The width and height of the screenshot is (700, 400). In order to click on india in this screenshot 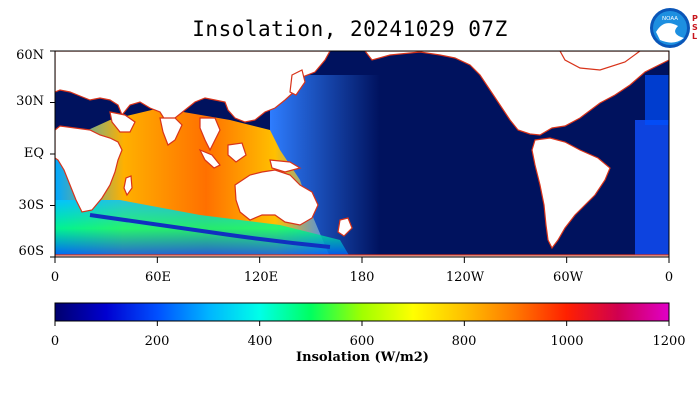, I will do `click(171, 131)`.